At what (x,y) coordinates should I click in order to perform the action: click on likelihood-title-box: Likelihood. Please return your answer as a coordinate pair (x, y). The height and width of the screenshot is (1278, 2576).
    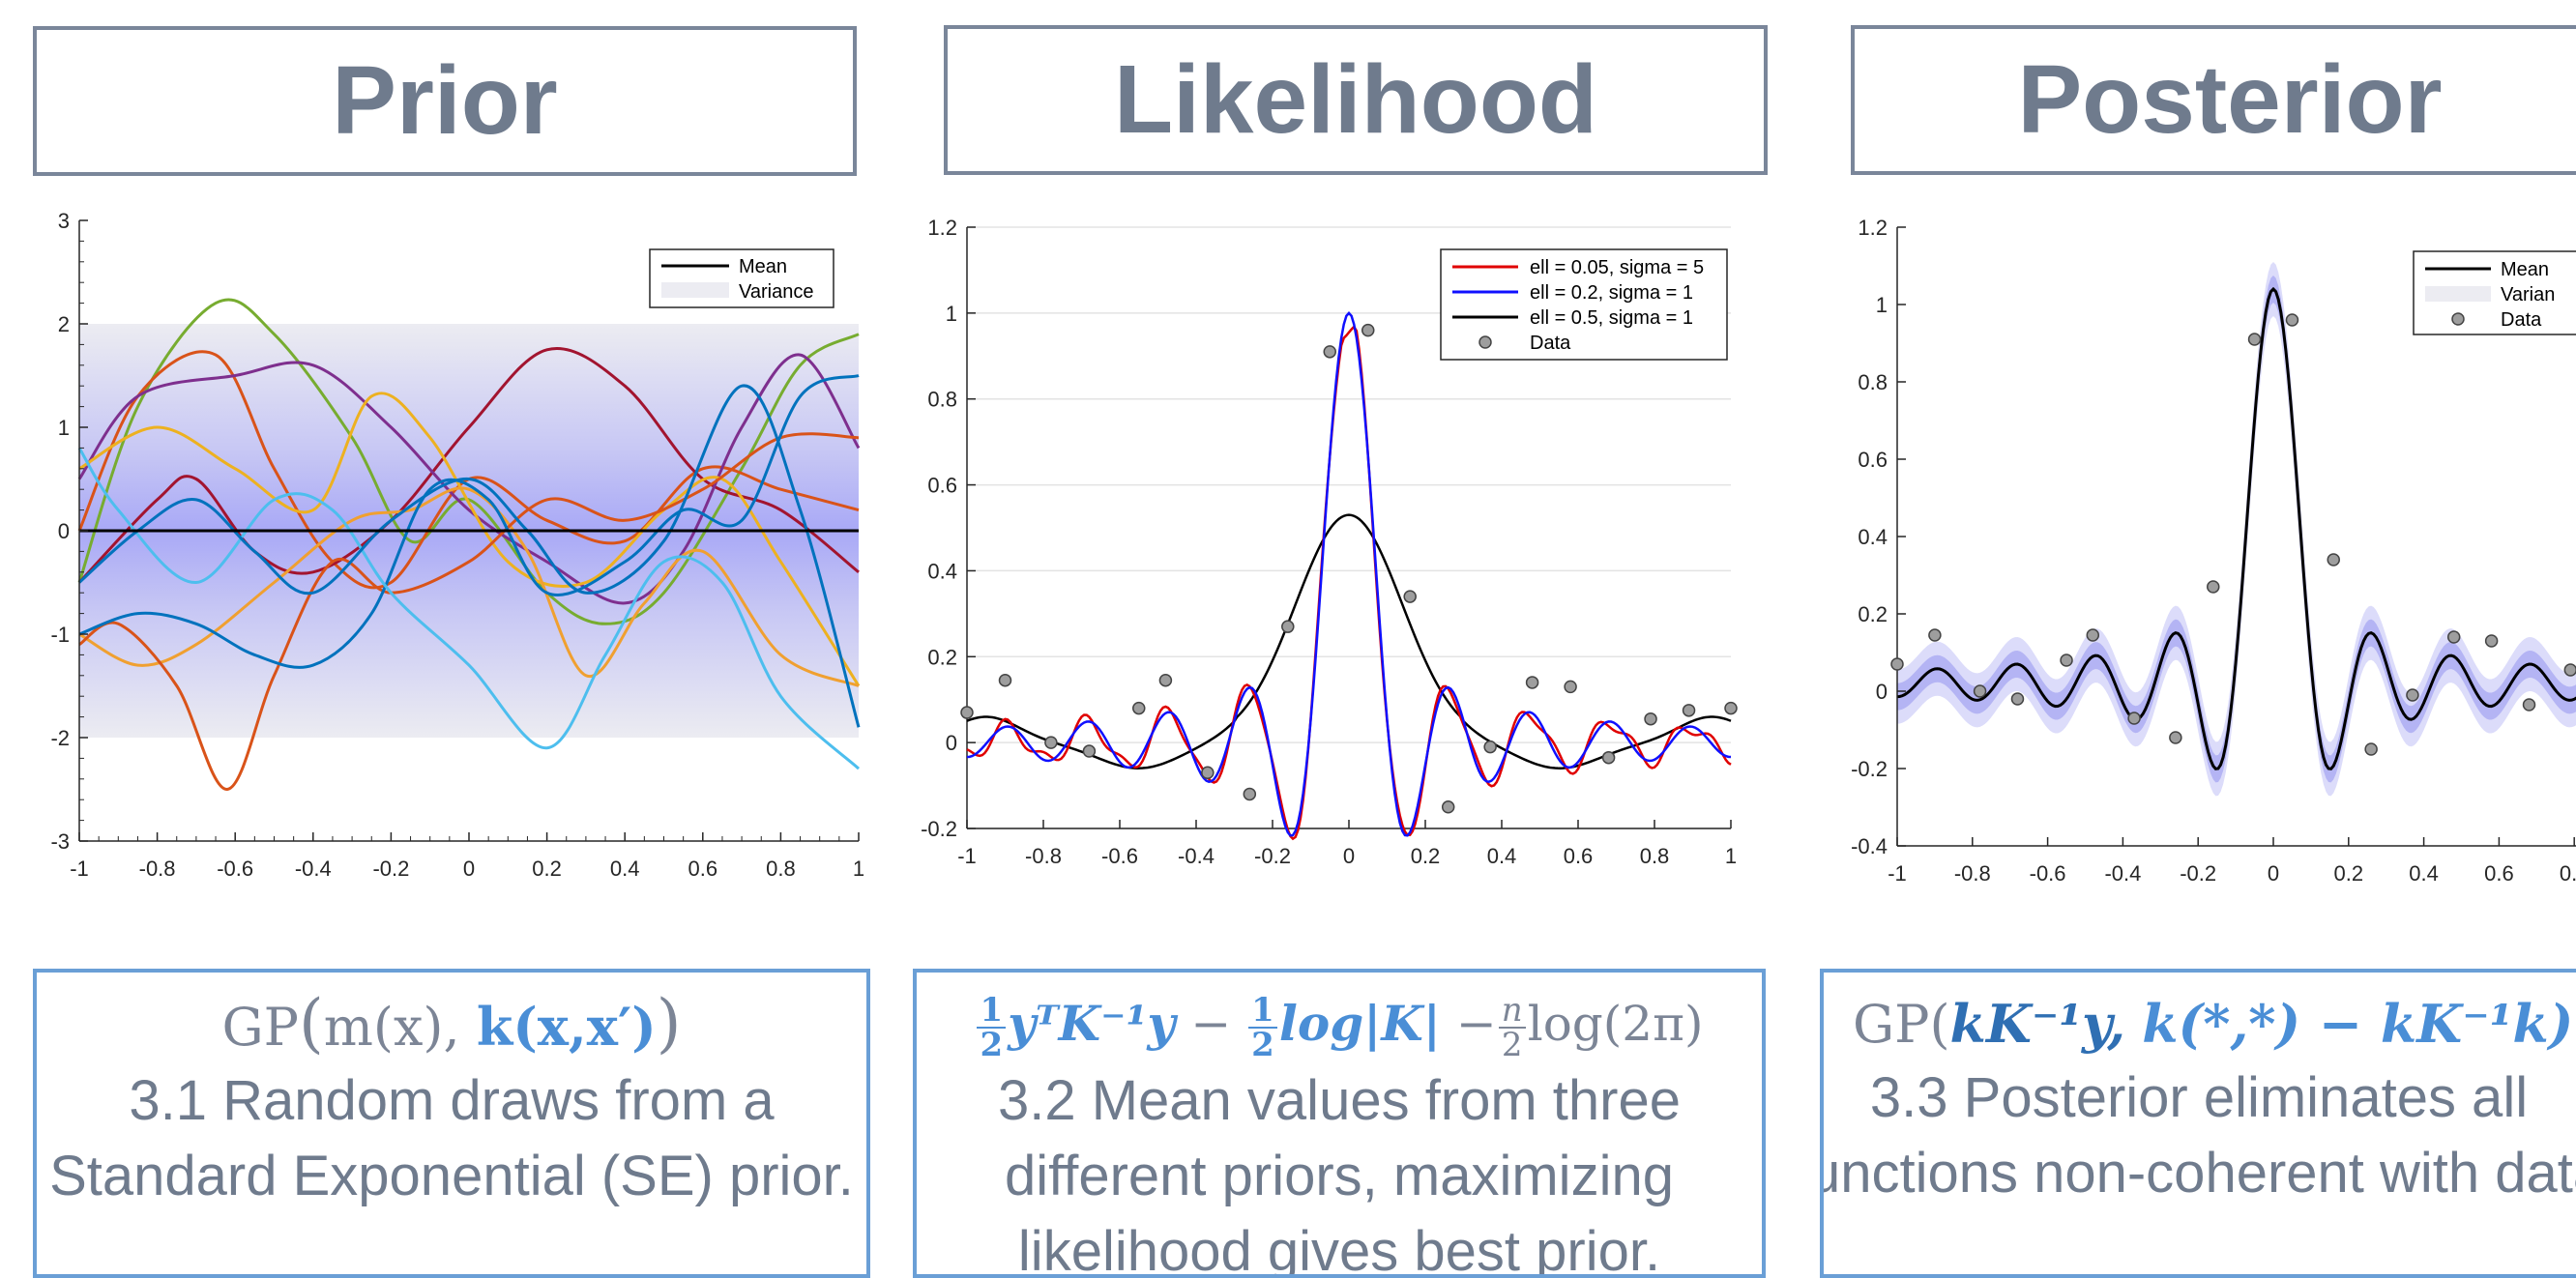
    Looking at the image, I should click on (1356, 100).